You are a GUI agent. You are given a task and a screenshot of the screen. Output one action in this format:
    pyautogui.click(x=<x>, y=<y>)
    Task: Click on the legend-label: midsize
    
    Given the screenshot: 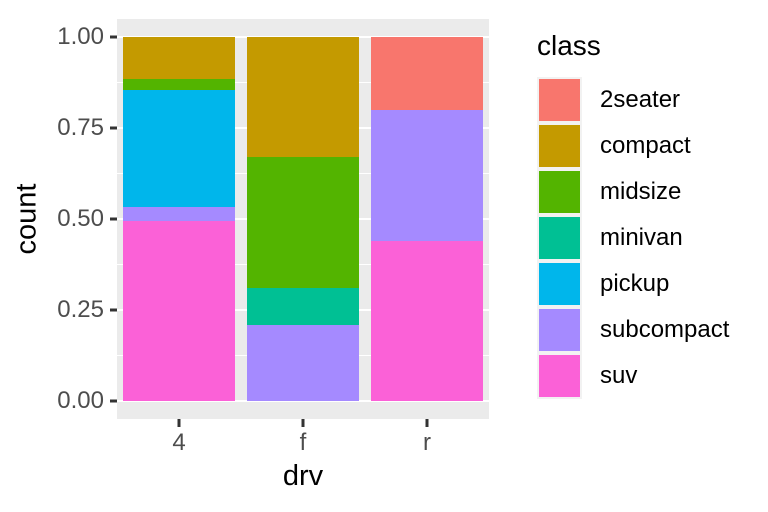 What is the action you would take?
    pyautogui.click(x=641, y=191)
    